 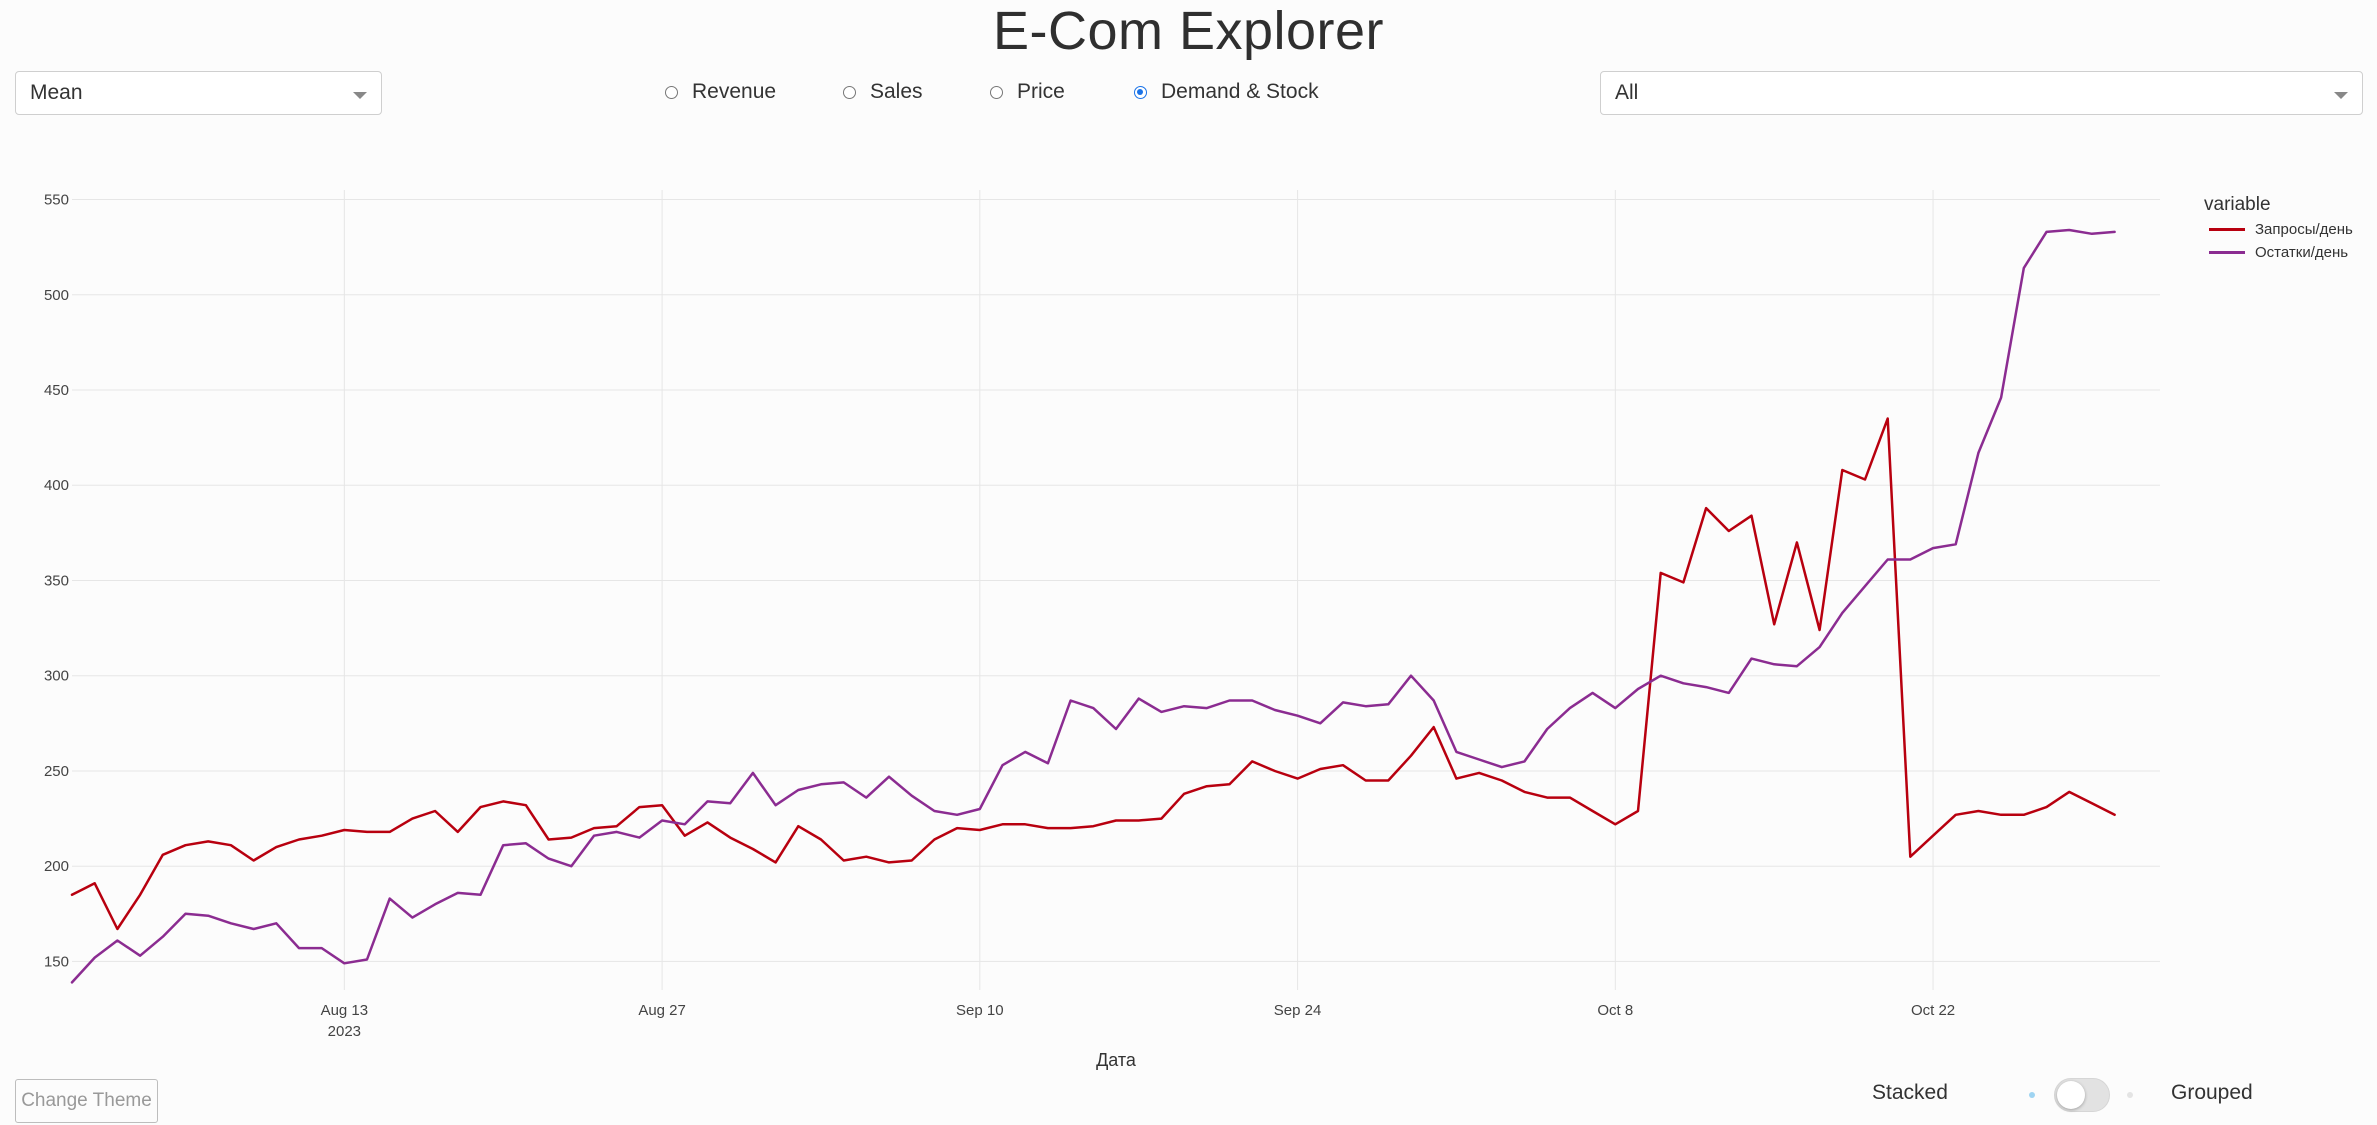 What do you see at coordinates (56, 485) in the screenshot?
I see `y-tick-label: 400` at bounding box center [56, 485].